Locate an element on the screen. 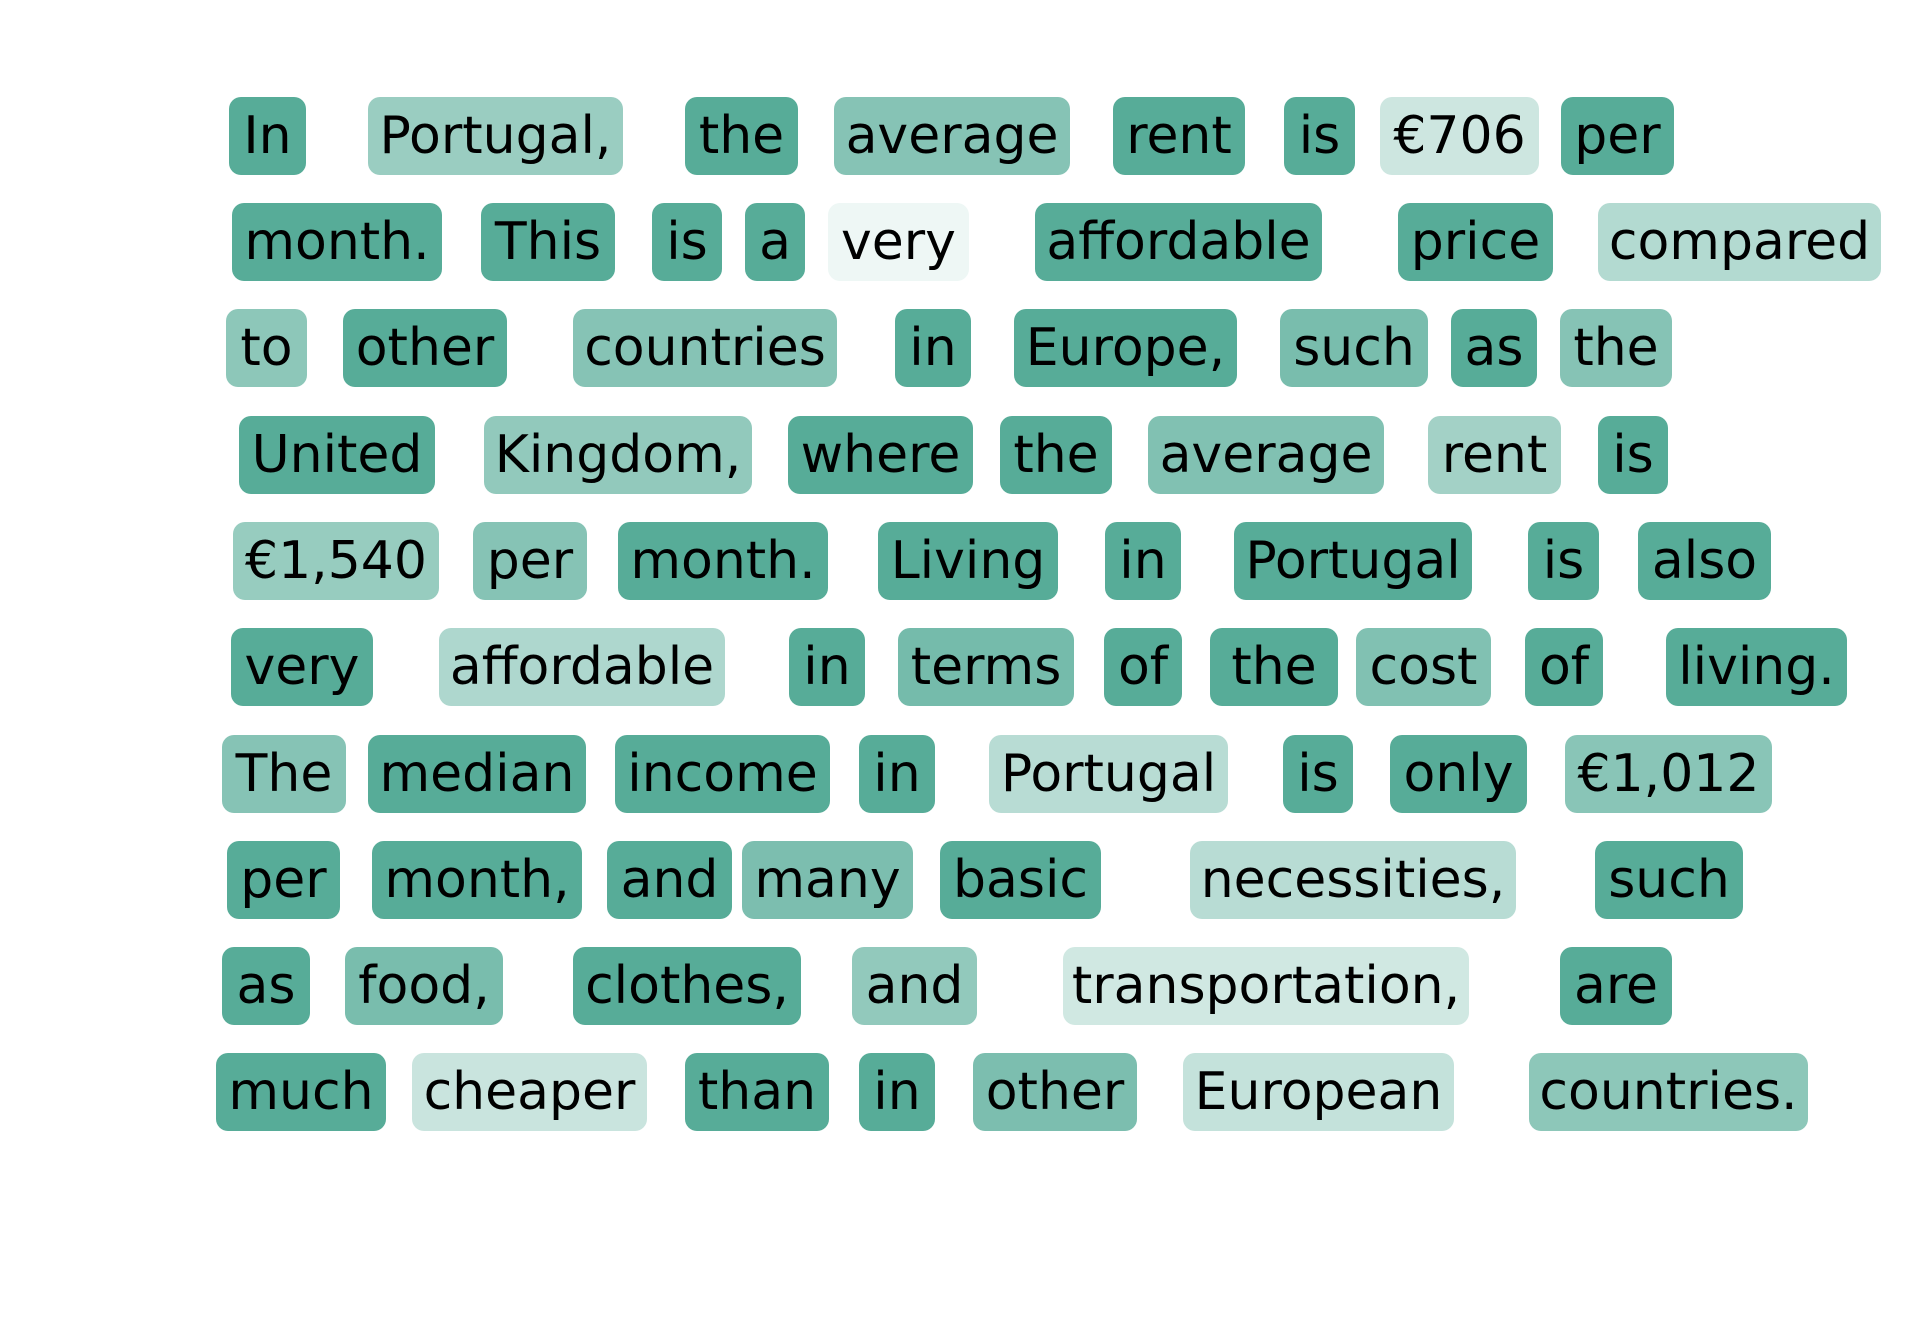 This screenshot has height=1330, width=1919. token-chip: transportation, is located at coordinates (1266, 986).